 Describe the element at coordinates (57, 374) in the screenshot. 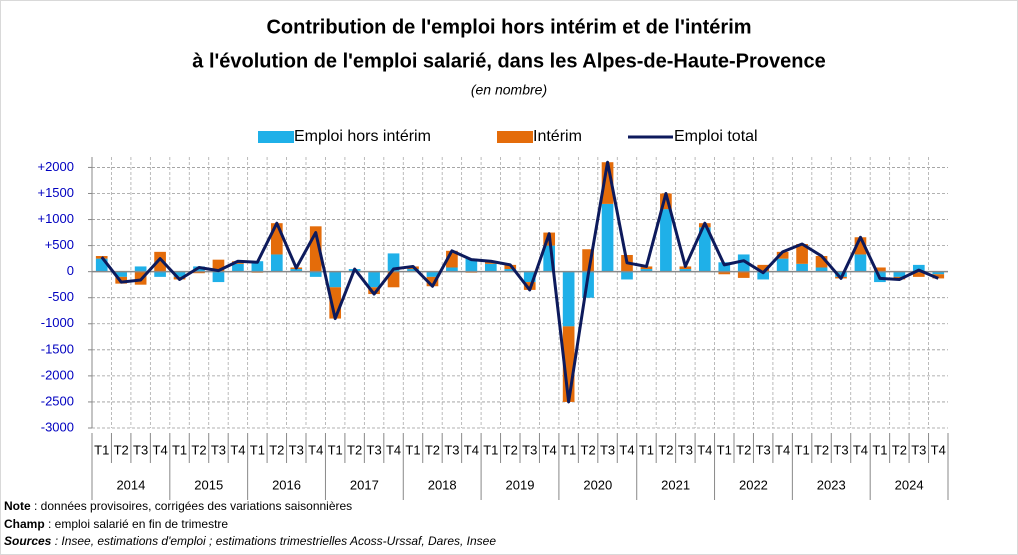

I see `y-tick-label: -2000` at that location.